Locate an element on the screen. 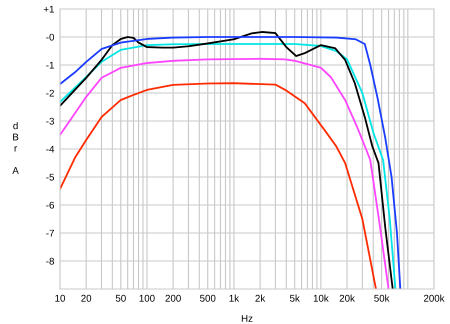  y-tick-label: -5 is located at coordinates (50, 177).